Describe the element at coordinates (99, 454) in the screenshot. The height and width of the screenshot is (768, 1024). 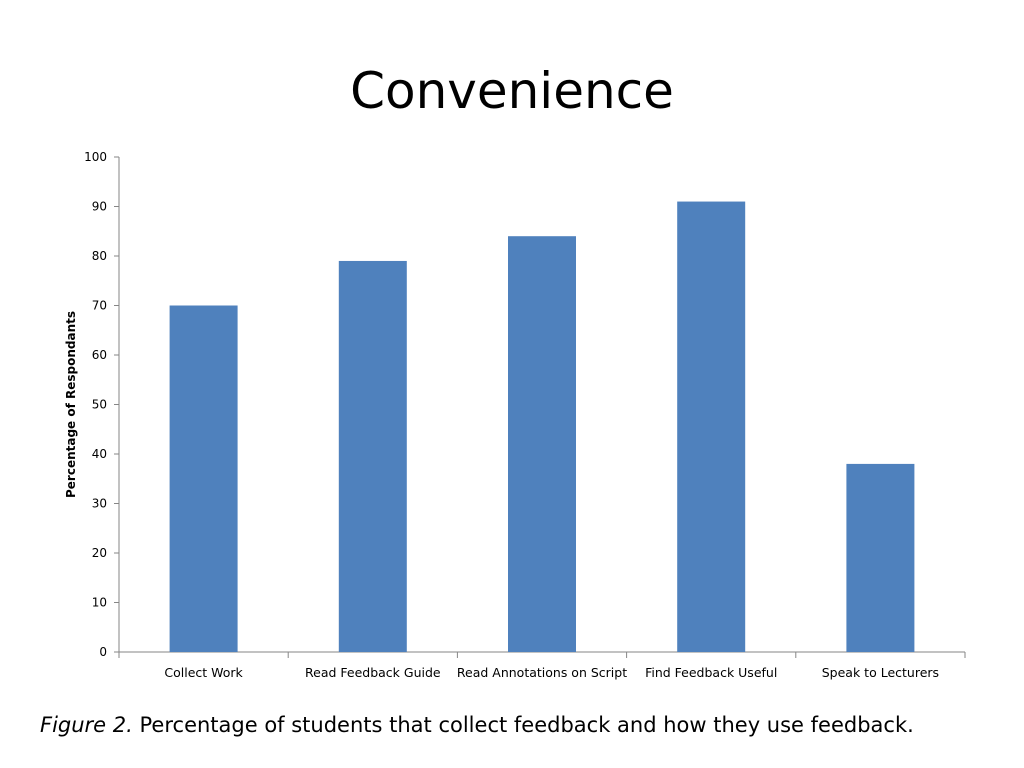
I see `y-tick-label: 40` at that location.